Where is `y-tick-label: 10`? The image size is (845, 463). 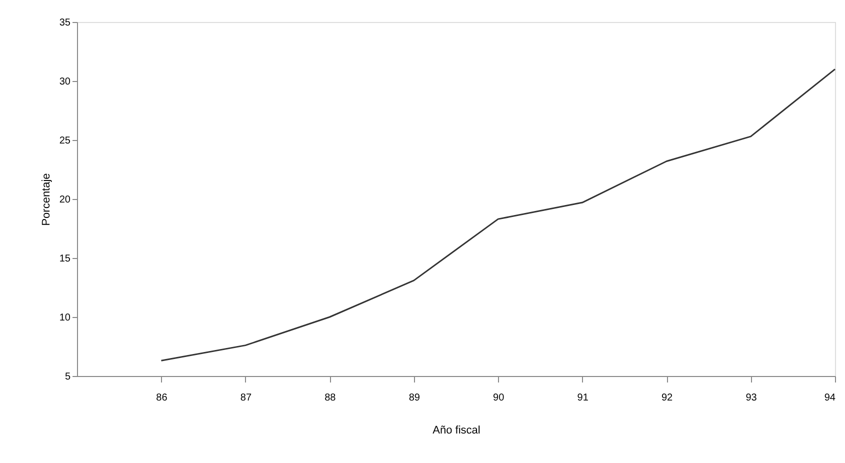 y-tick-label: 10 is located at coordinates (65, 318).